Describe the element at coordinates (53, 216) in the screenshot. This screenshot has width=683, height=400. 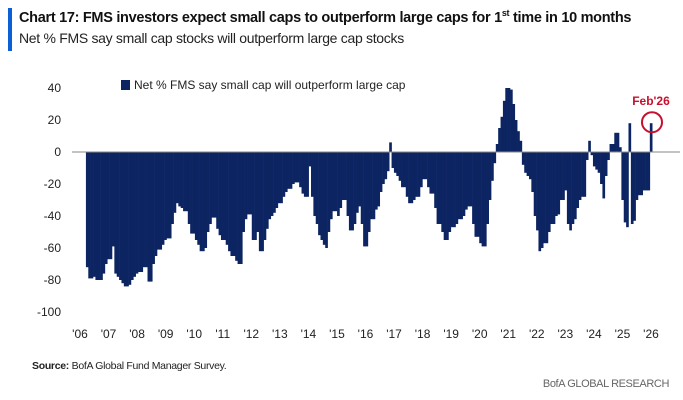
I see `y-tick-label: -40` at that location.